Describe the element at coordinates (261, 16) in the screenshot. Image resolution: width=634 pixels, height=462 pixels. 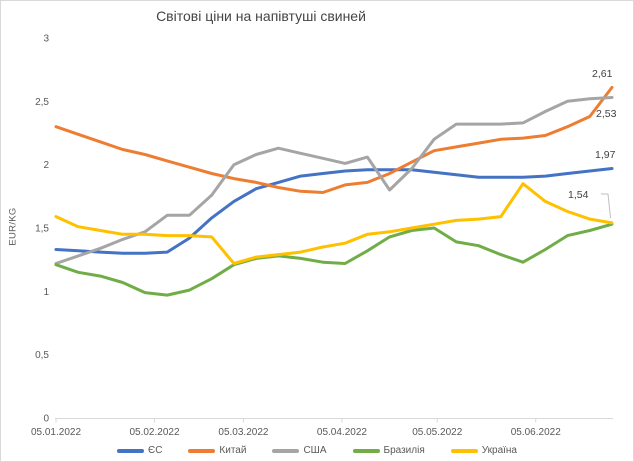
I see `chart-title: Світові ціни на напівтуші свиней` at that location.